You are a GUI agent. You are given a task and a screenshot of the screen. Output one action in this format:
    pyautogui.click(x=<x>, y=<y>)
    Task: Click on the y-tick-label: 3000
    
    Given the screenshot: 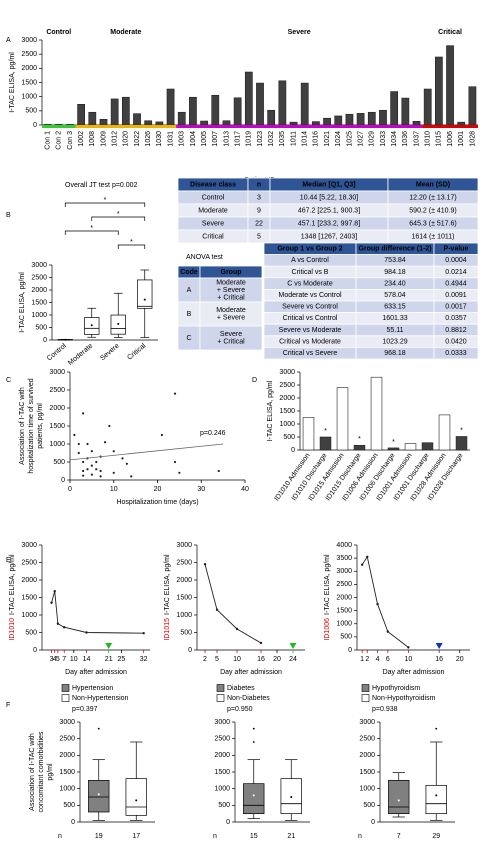 What is the action you would take?
    pyautogui.click(x=344, y=571)
    